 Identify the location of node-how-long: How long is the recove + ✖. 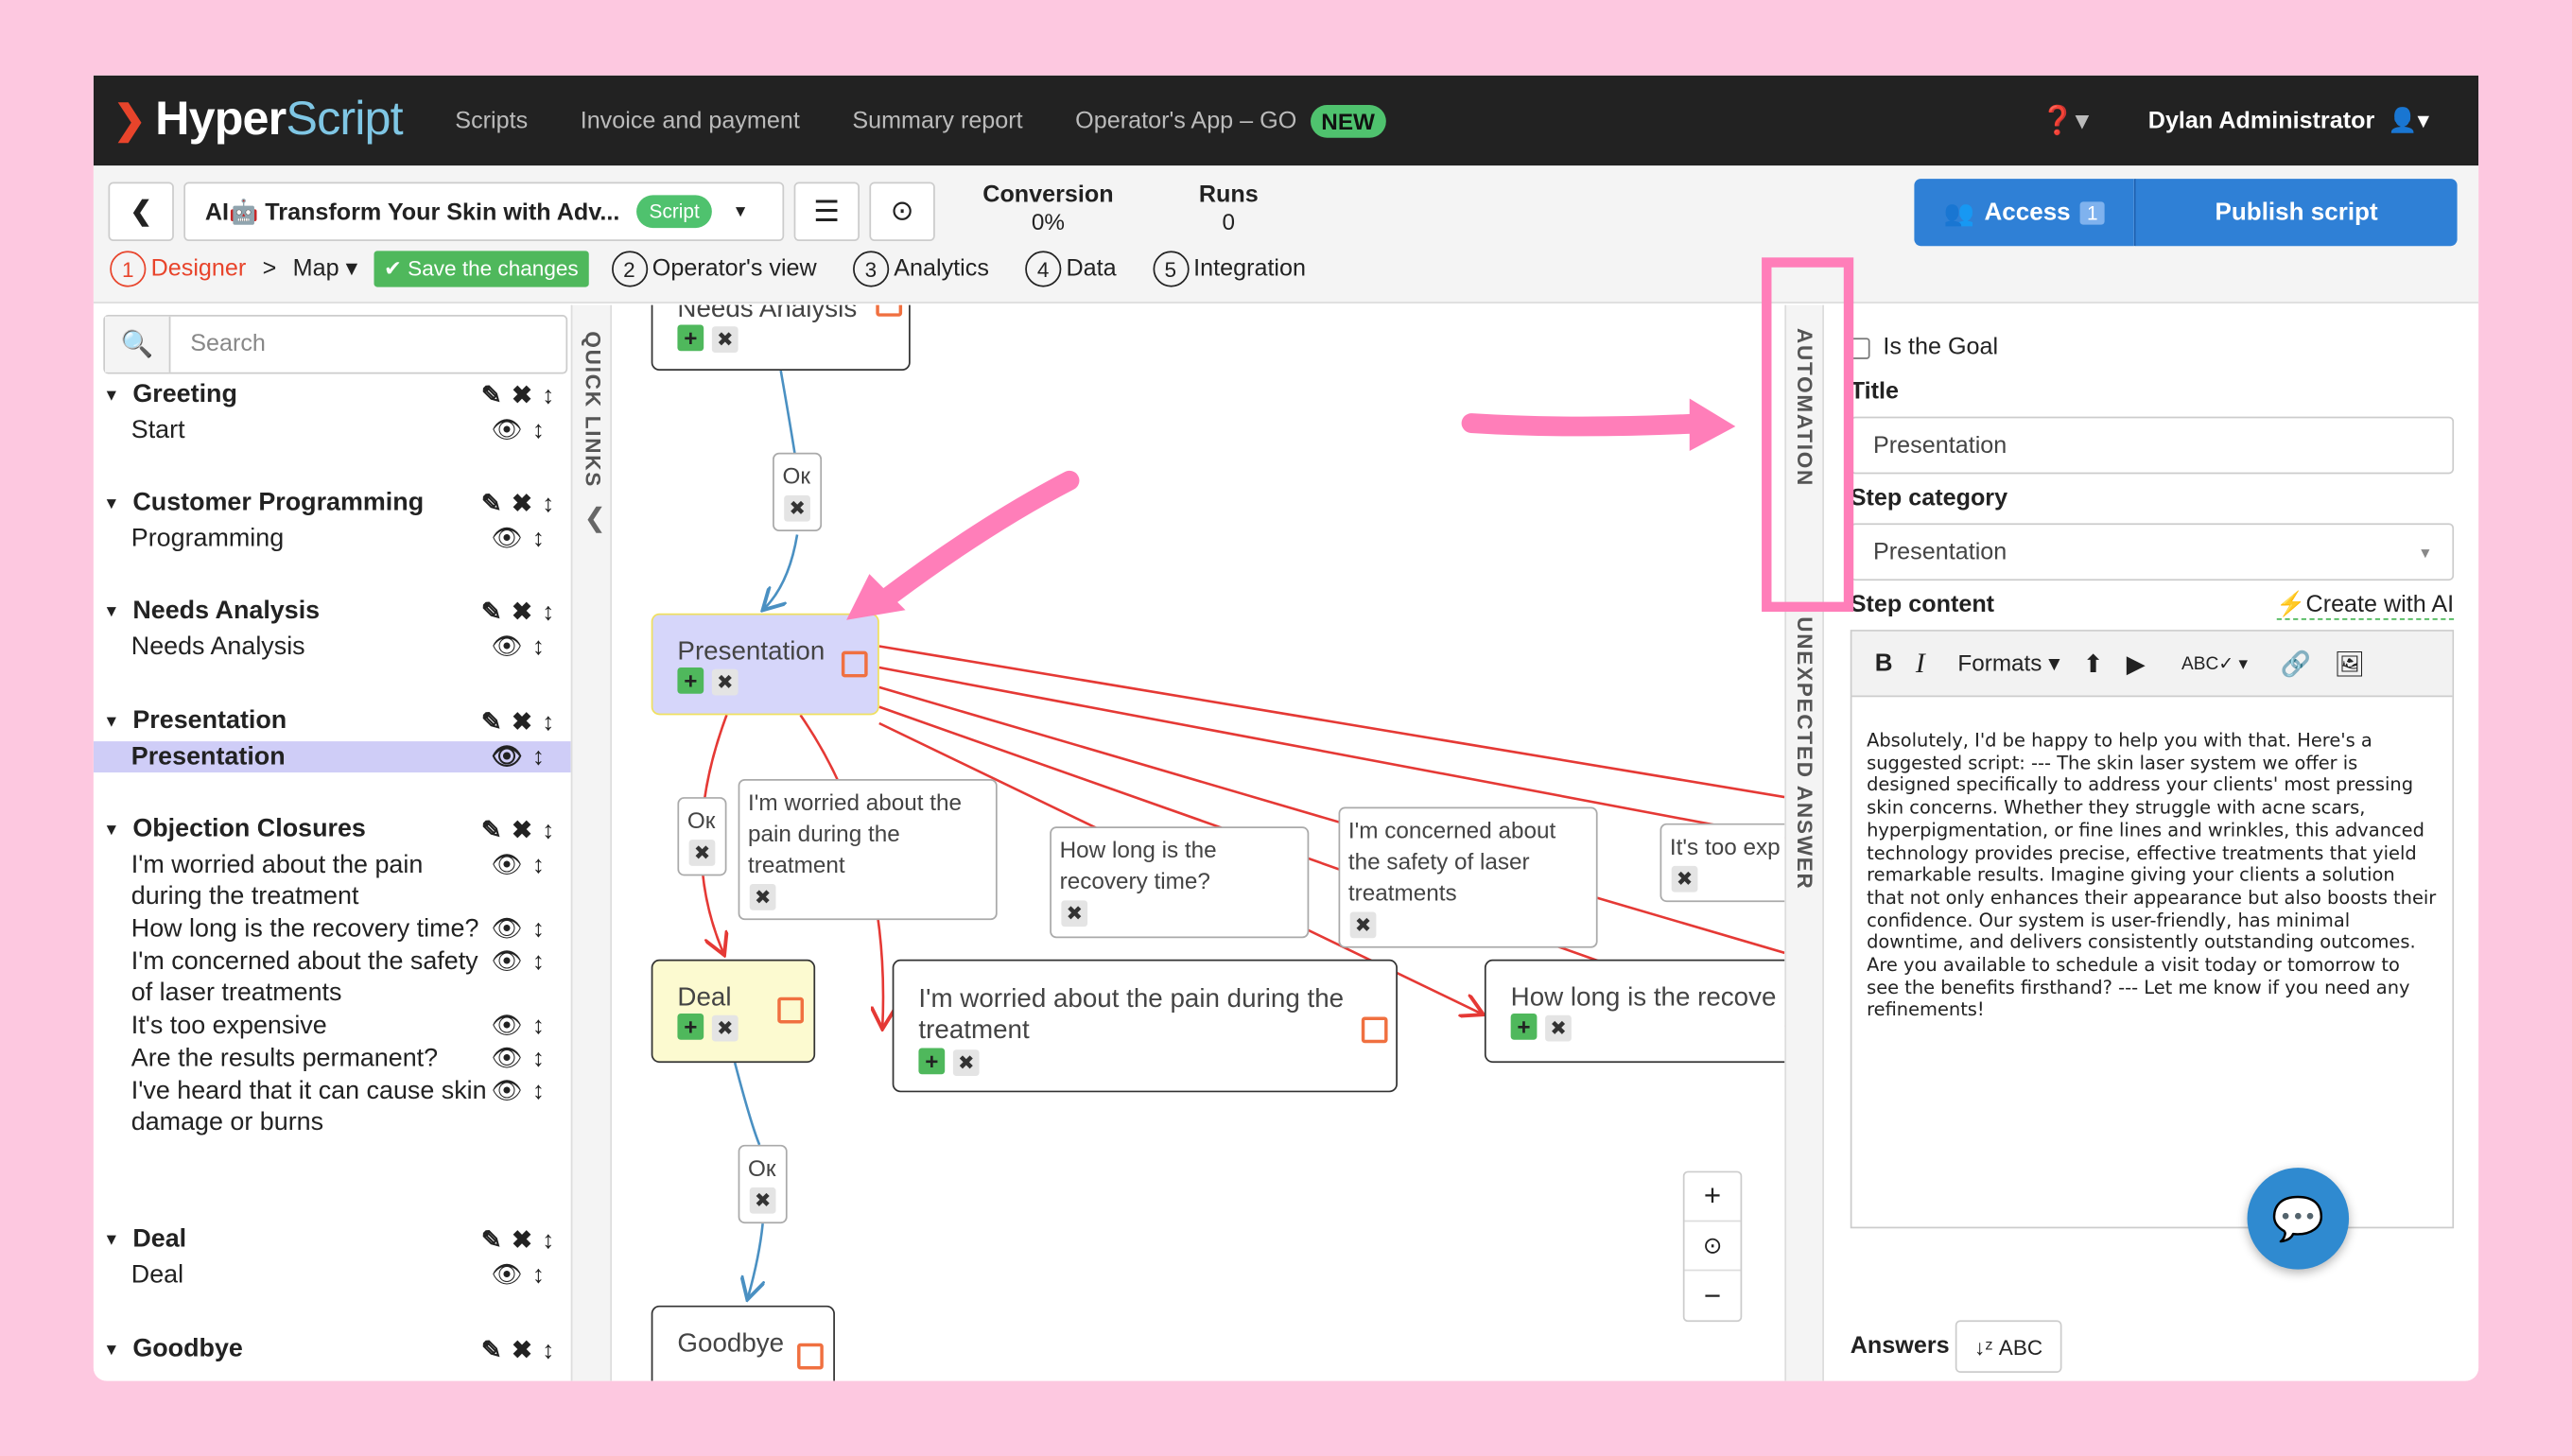
(1634, 1011).